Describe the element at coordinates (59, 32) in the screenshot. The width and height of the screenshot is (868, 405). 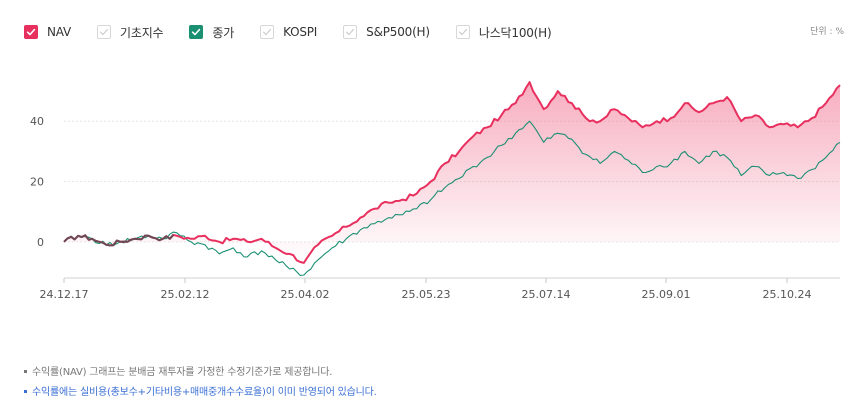
I see `legend-label-nav: NAV` at that location.